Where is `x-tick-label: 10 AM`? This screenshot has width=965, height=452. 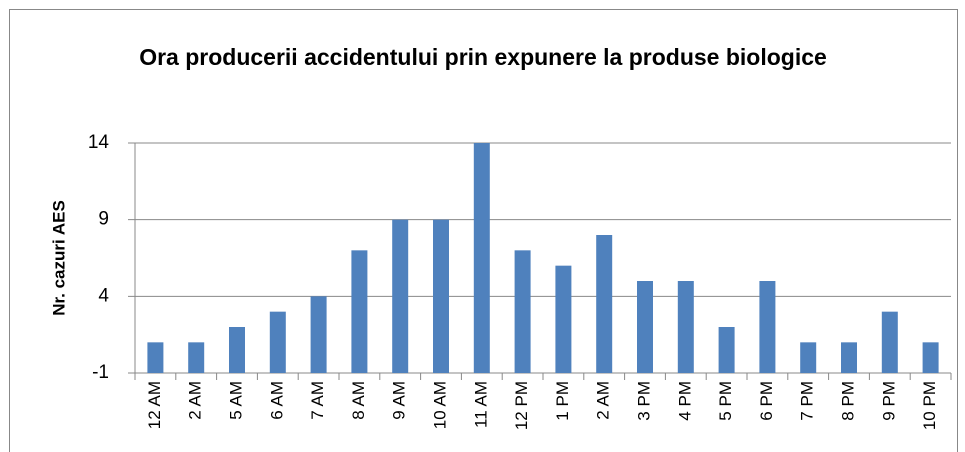
x-tick-label: 10 AM is located at coordinates (439, 405).